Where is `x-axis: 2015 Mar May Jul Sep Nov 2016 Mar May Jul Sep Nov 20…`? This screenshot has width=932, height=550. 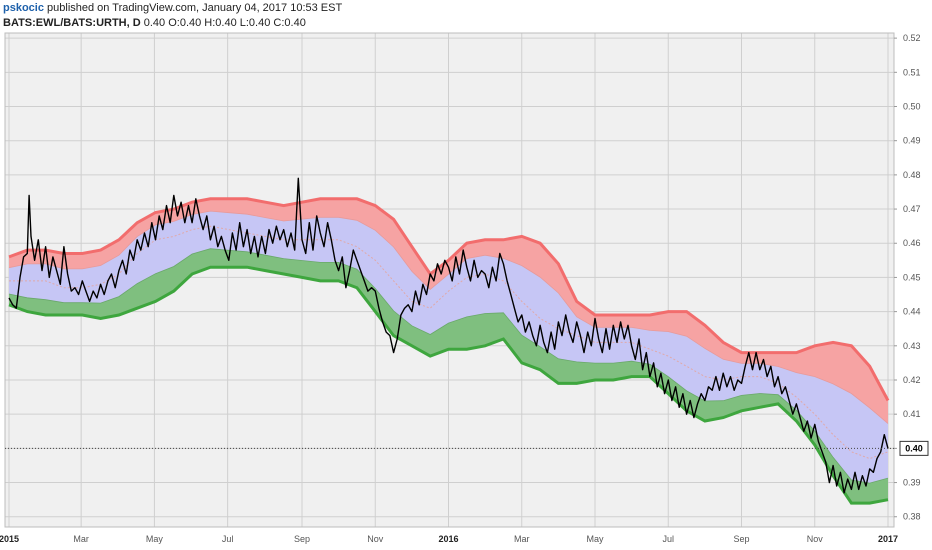
x-axis: 2015 Mar May Jul Sep Nov 2016 Mar May Jul Sep Nov 20… is located at coordinates (449, 539).